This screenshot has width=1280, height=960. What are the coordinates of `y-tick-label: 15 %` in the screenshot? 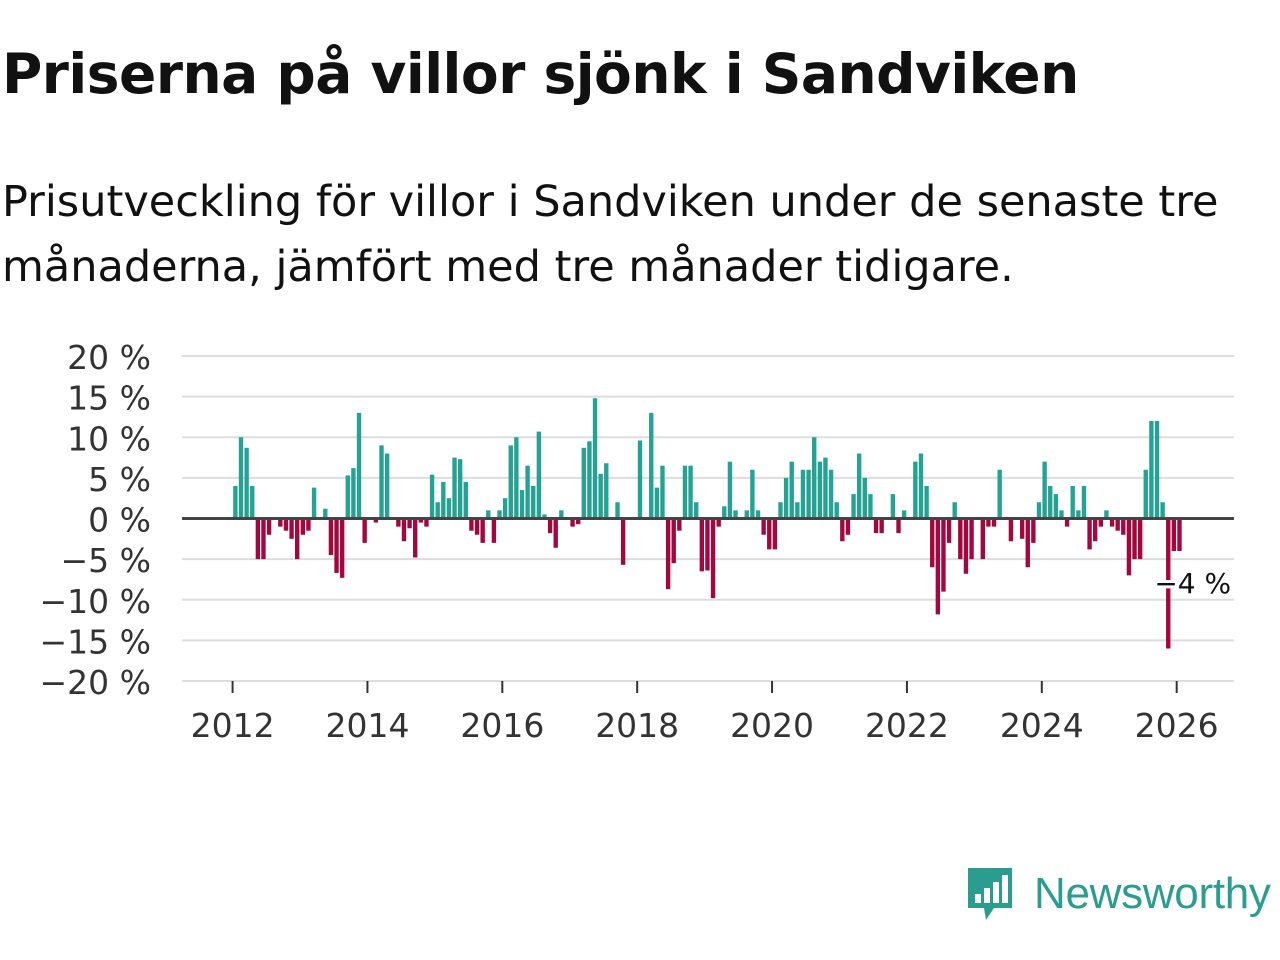 It's located at (109, 398).